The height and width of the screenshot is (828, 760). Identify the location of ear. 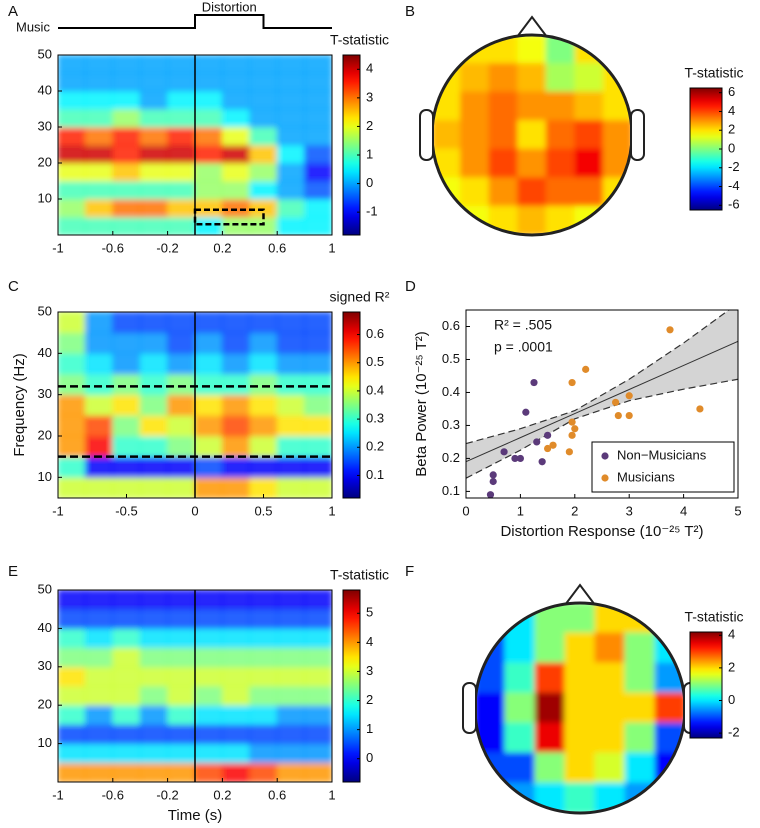
(469, 708).